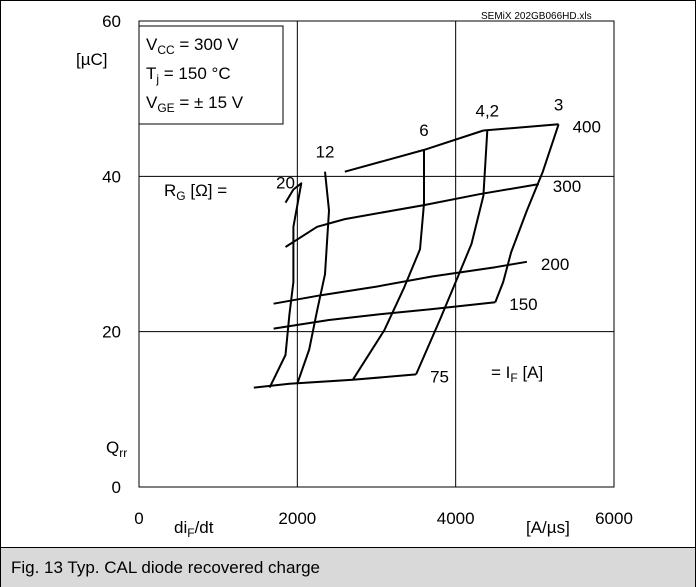  Describe the element at coordinates (192, 46) in the screenshot. I see `condition-vcc: VCC = 300 V` at that location.